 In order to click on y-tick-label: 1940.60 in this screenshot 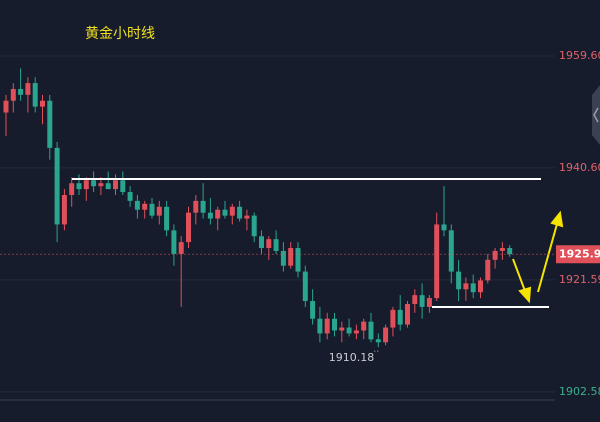, I will do `click(579, 167)`.